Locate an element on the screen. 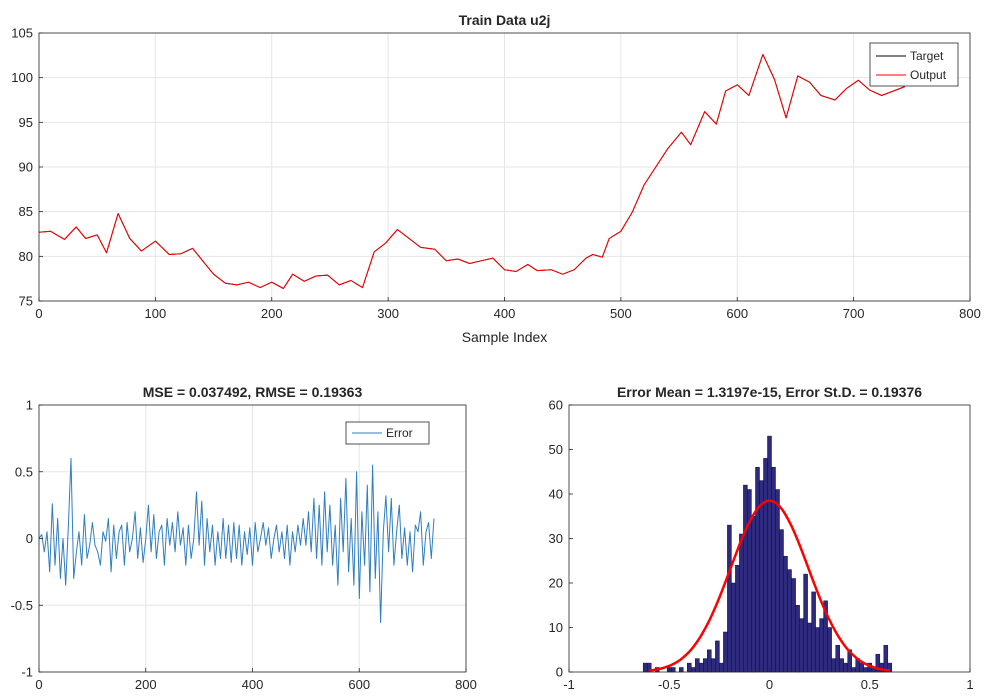 Image resolution: width=987 pixels, height=697 pixels. train-ytick-label: 75 is located at coordinates (26, 301).